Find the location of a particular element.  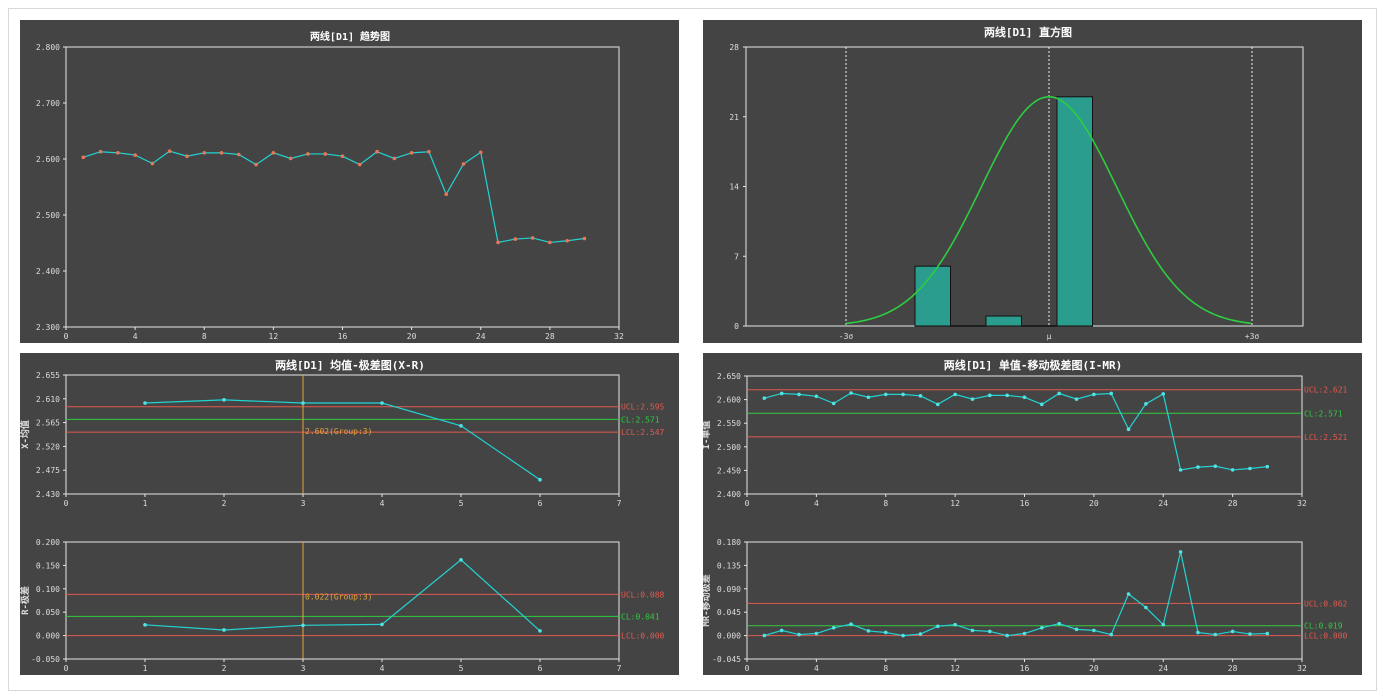

trend-y-tick-label: 2.300 is located at coordinates (48, 327).